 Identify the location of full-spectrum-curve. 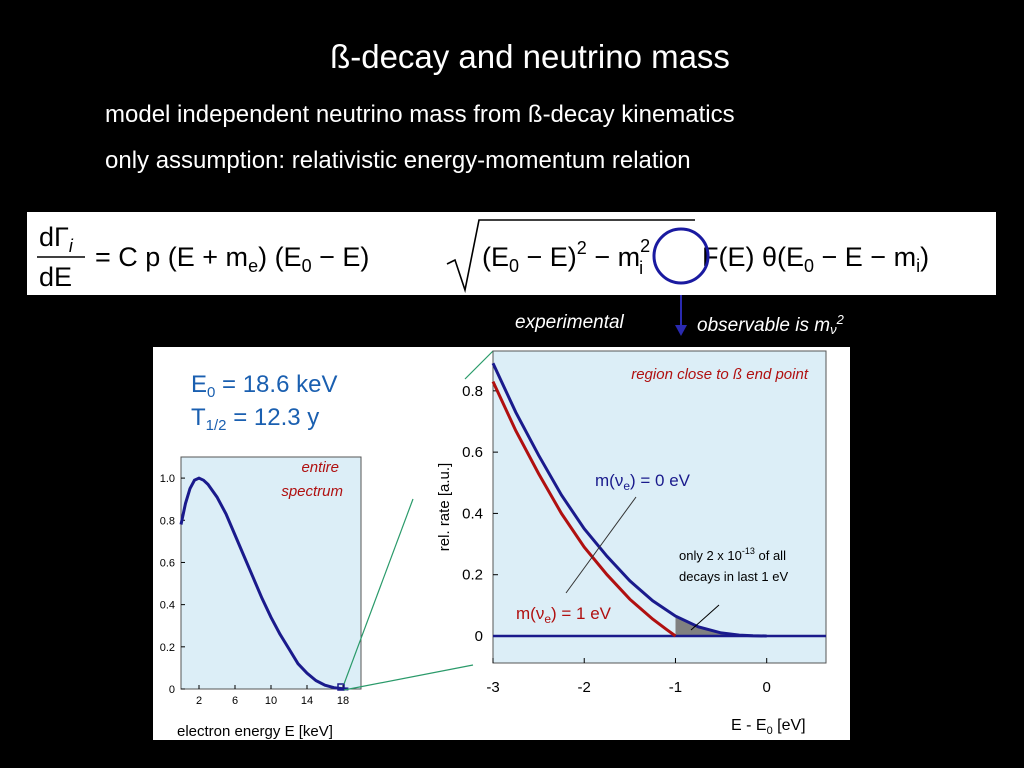
(264, 583).